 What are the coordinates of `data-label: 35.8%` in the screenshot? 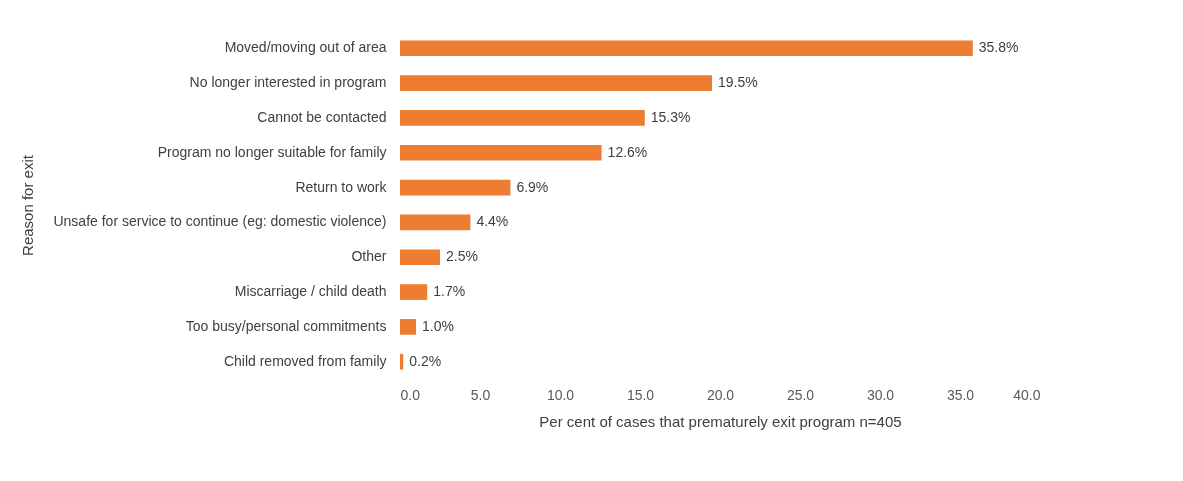 It's located at (998, 47).